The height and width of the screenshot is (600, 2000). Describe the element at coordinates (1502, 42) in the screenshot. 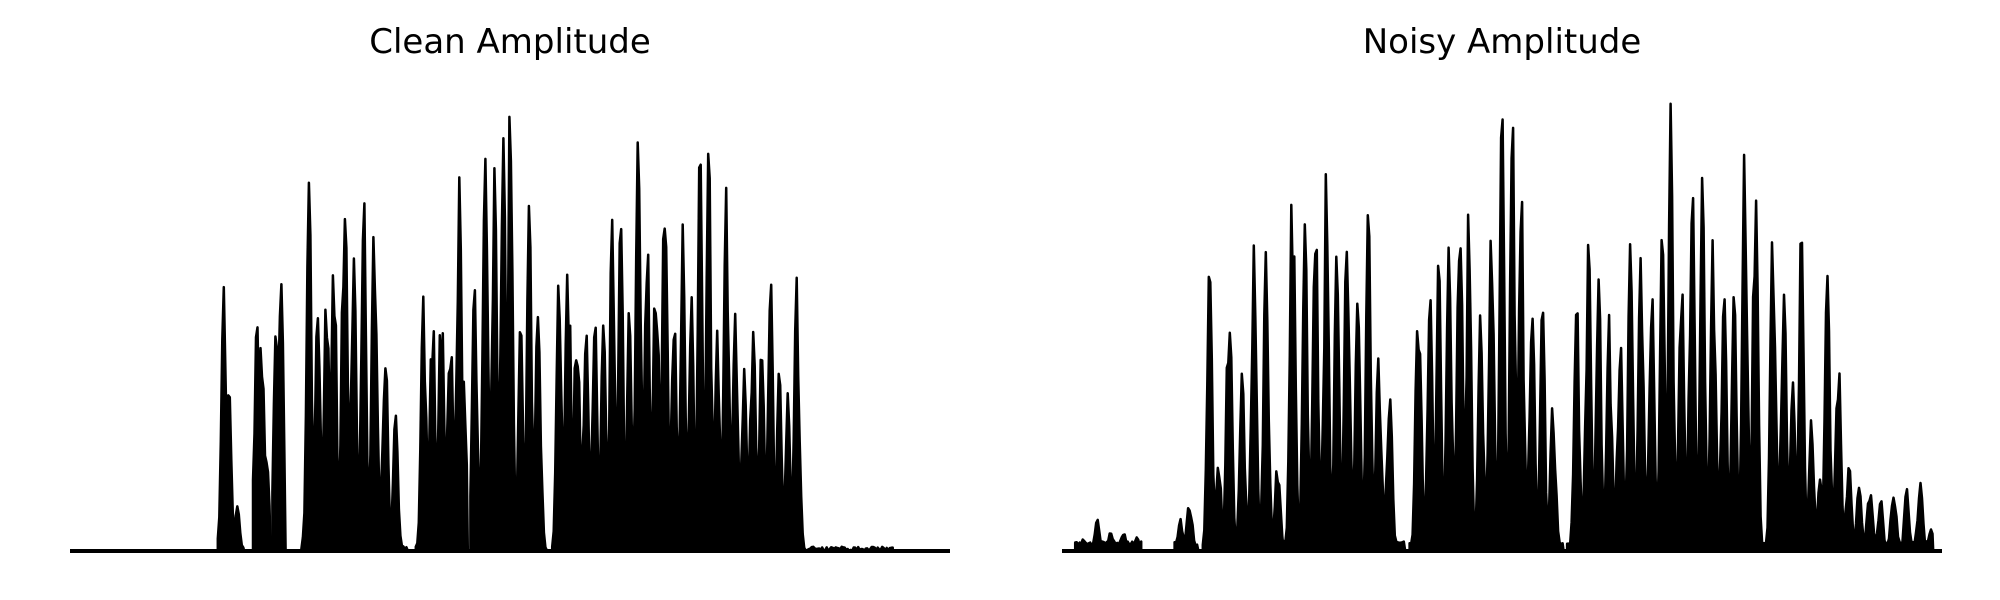

I see `noisy-amplitude-title: Noisy Amplitude` at that location.